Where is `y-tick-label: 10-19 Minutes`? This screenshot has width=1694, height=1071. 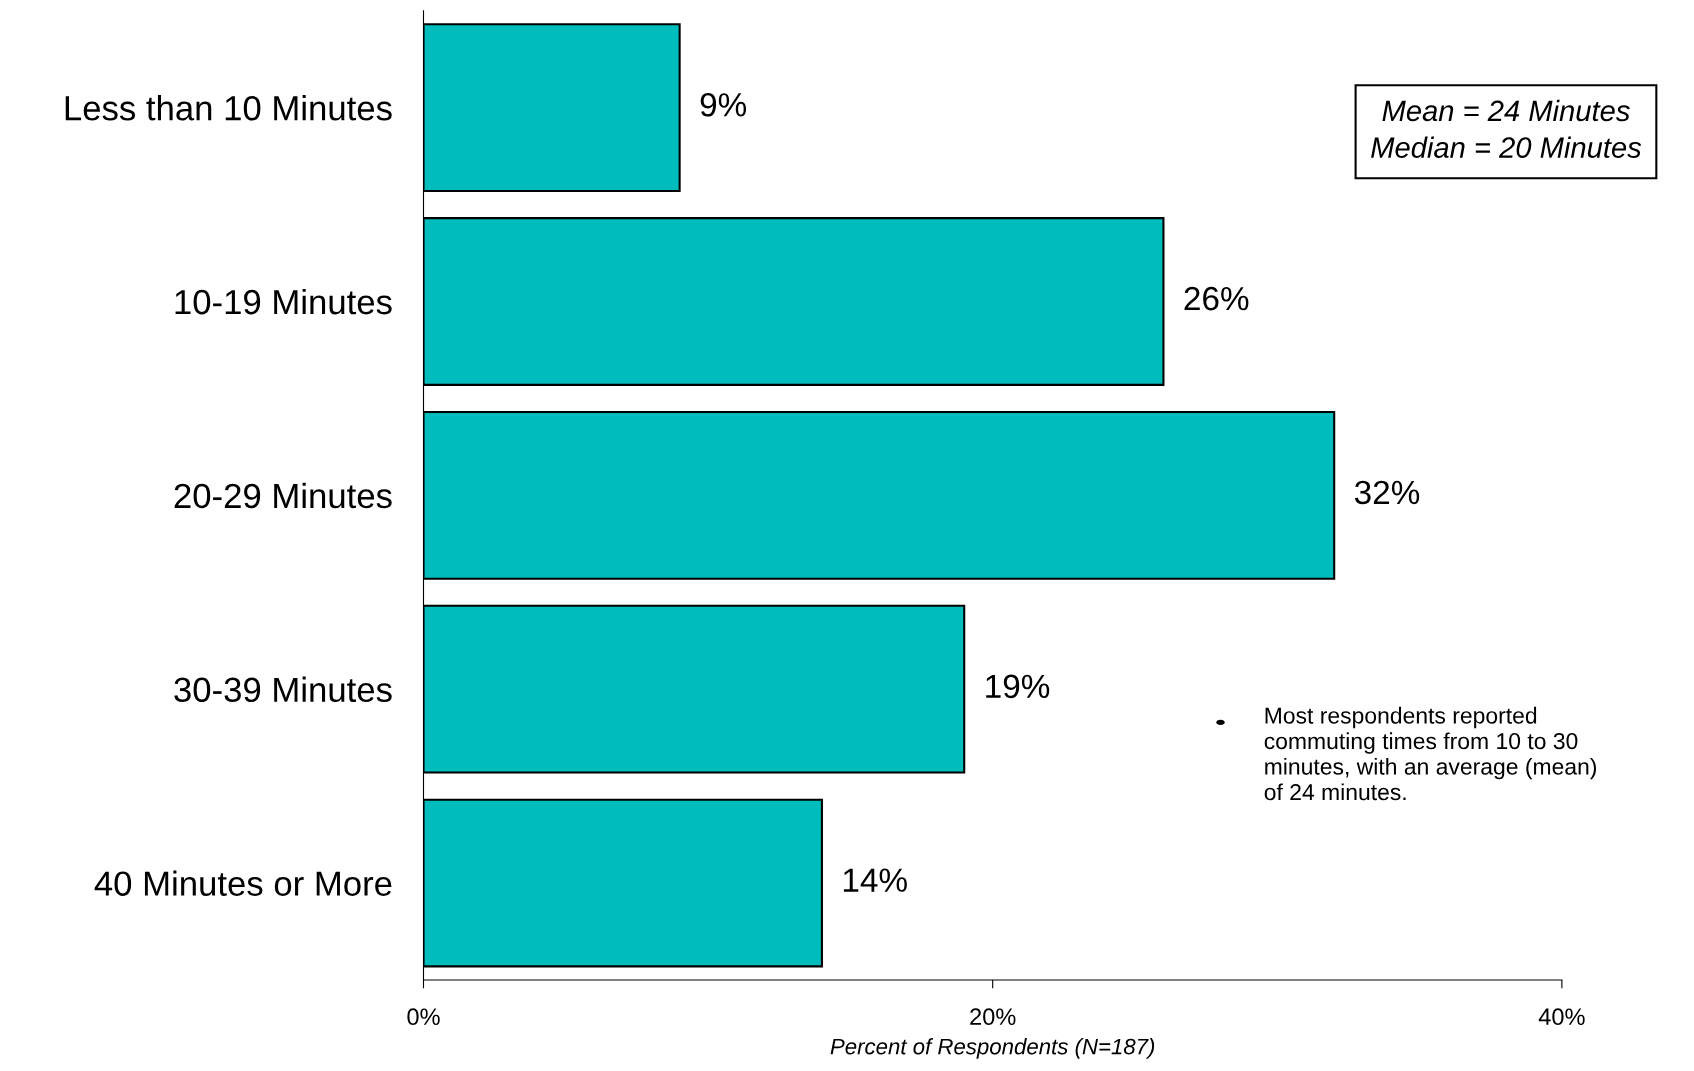 y-tick-label: 10-19 Minutes is located at coordinates (283, 301).